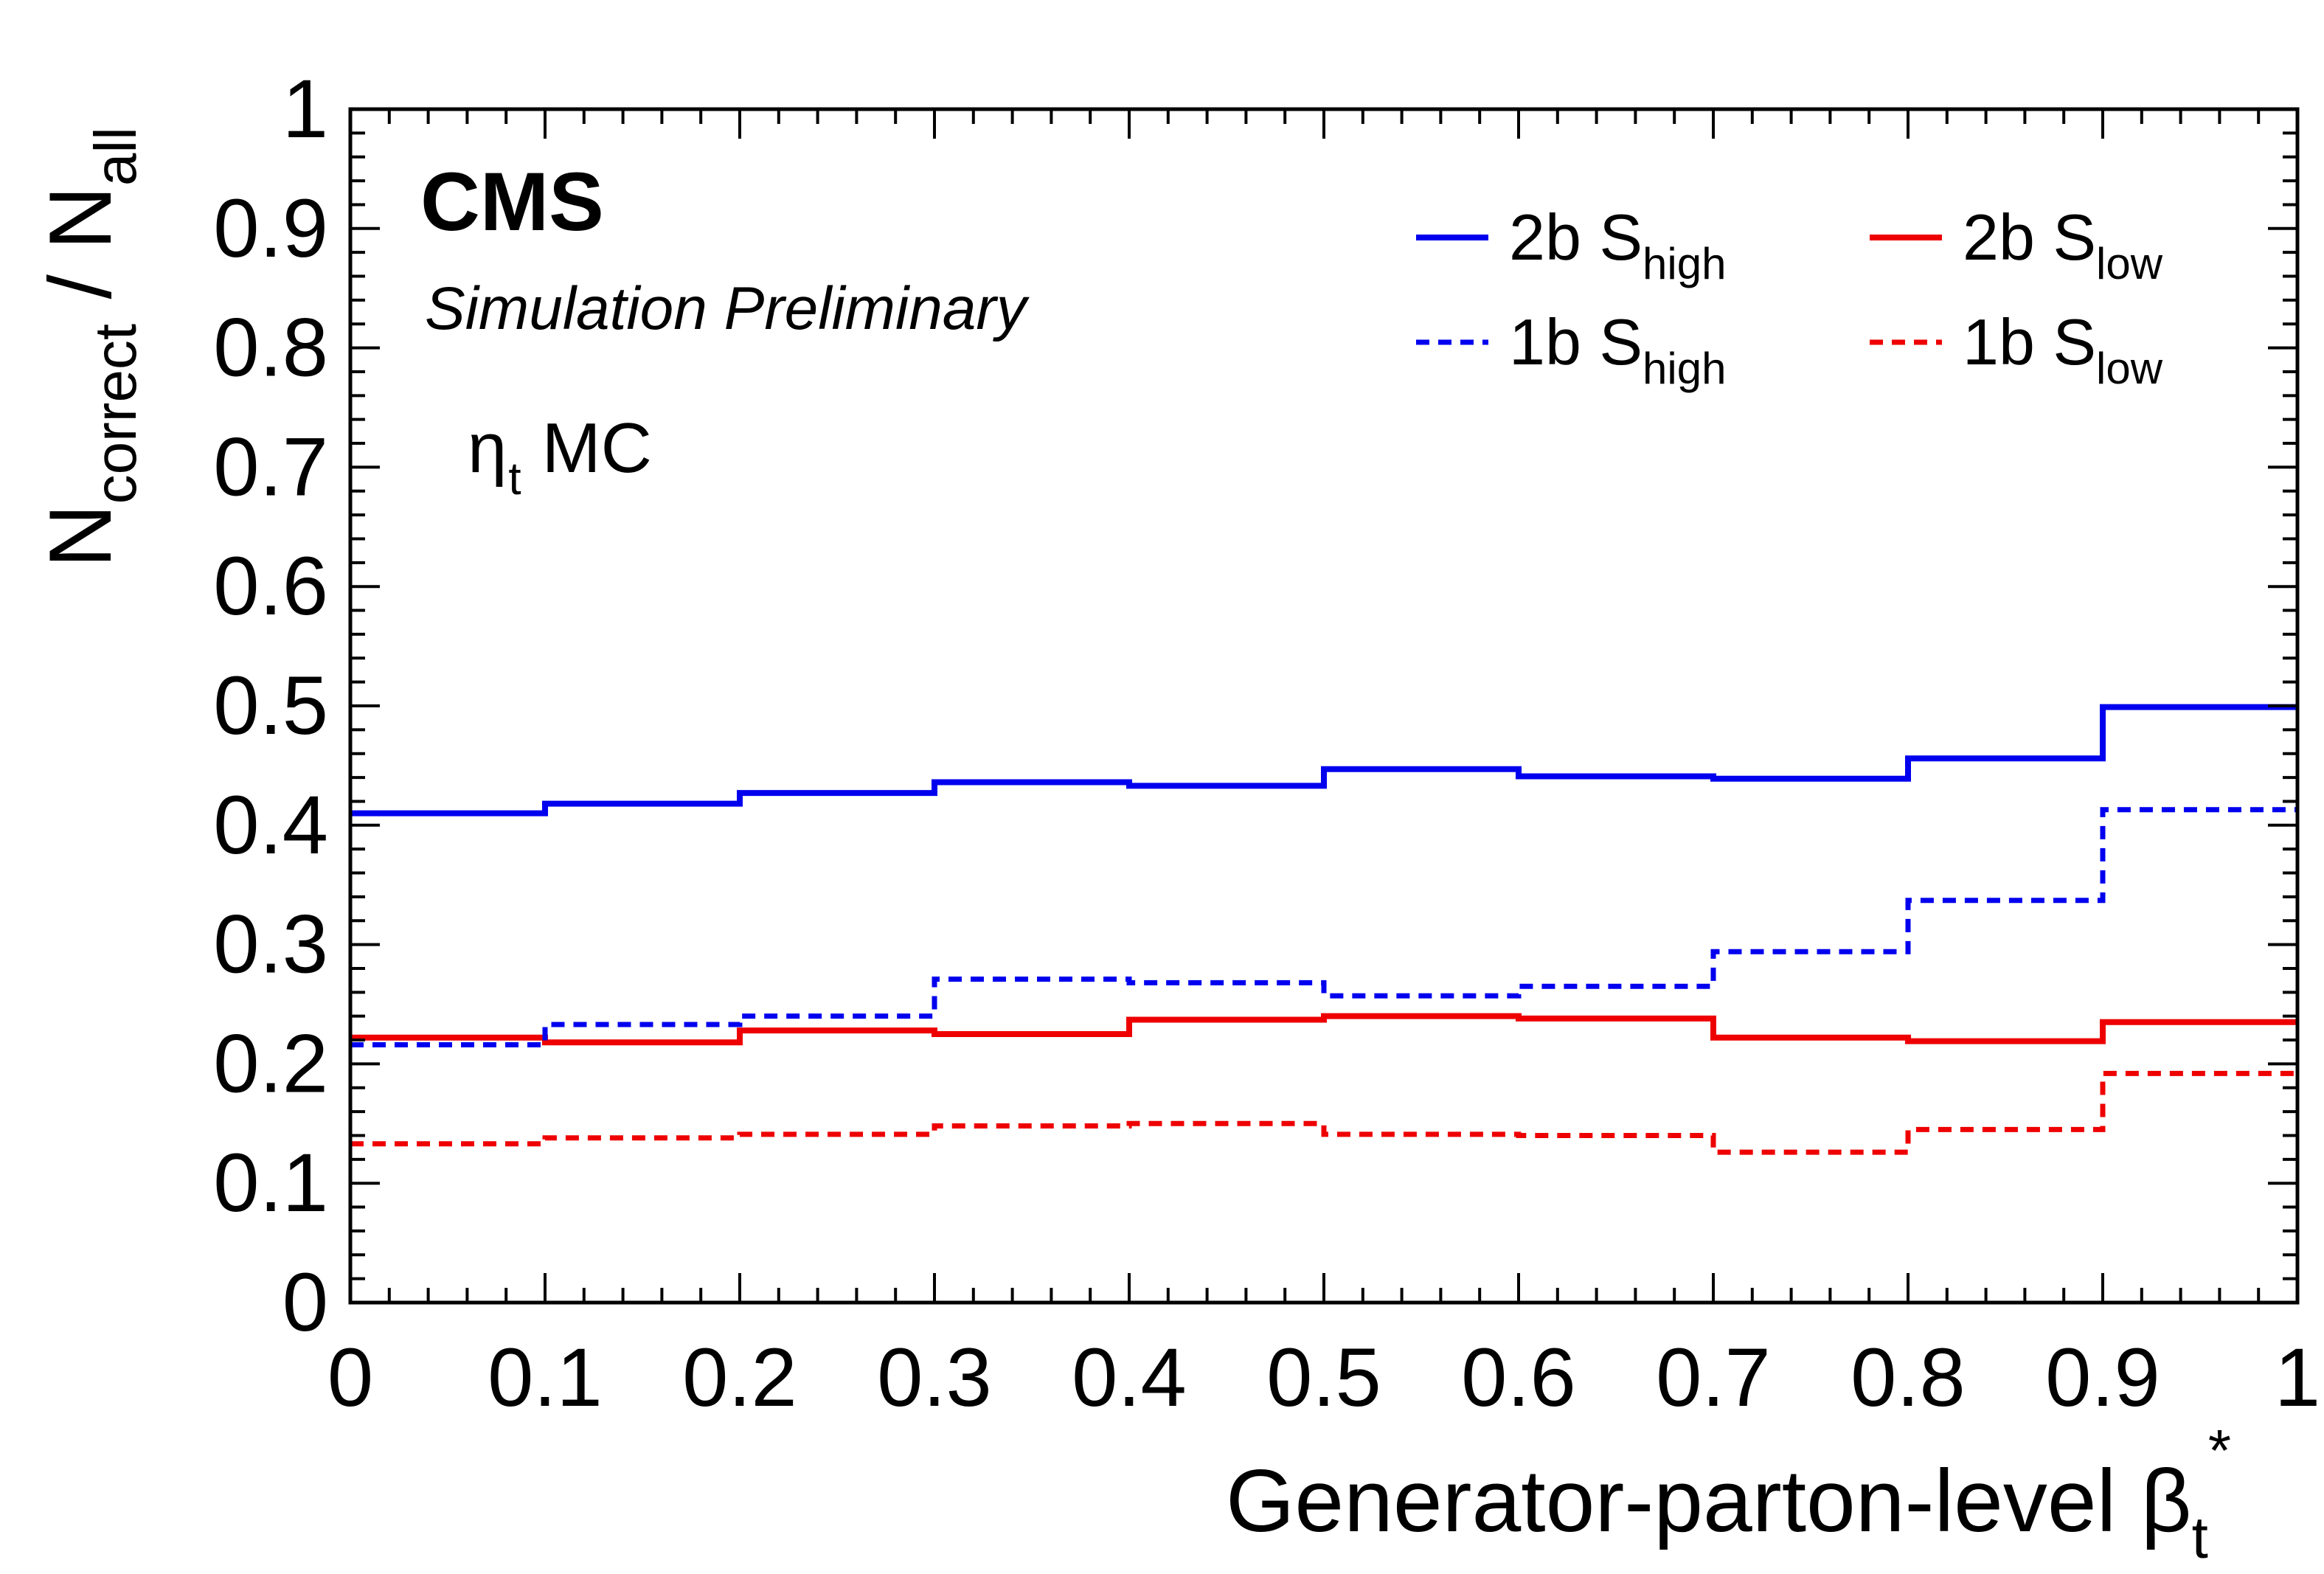 This screenshot has height=1574, width=2324. What do you see at coordinates (305, 109) in the screenshot?
I see `y-tick-label: 1` at bounding box center [305, 109].